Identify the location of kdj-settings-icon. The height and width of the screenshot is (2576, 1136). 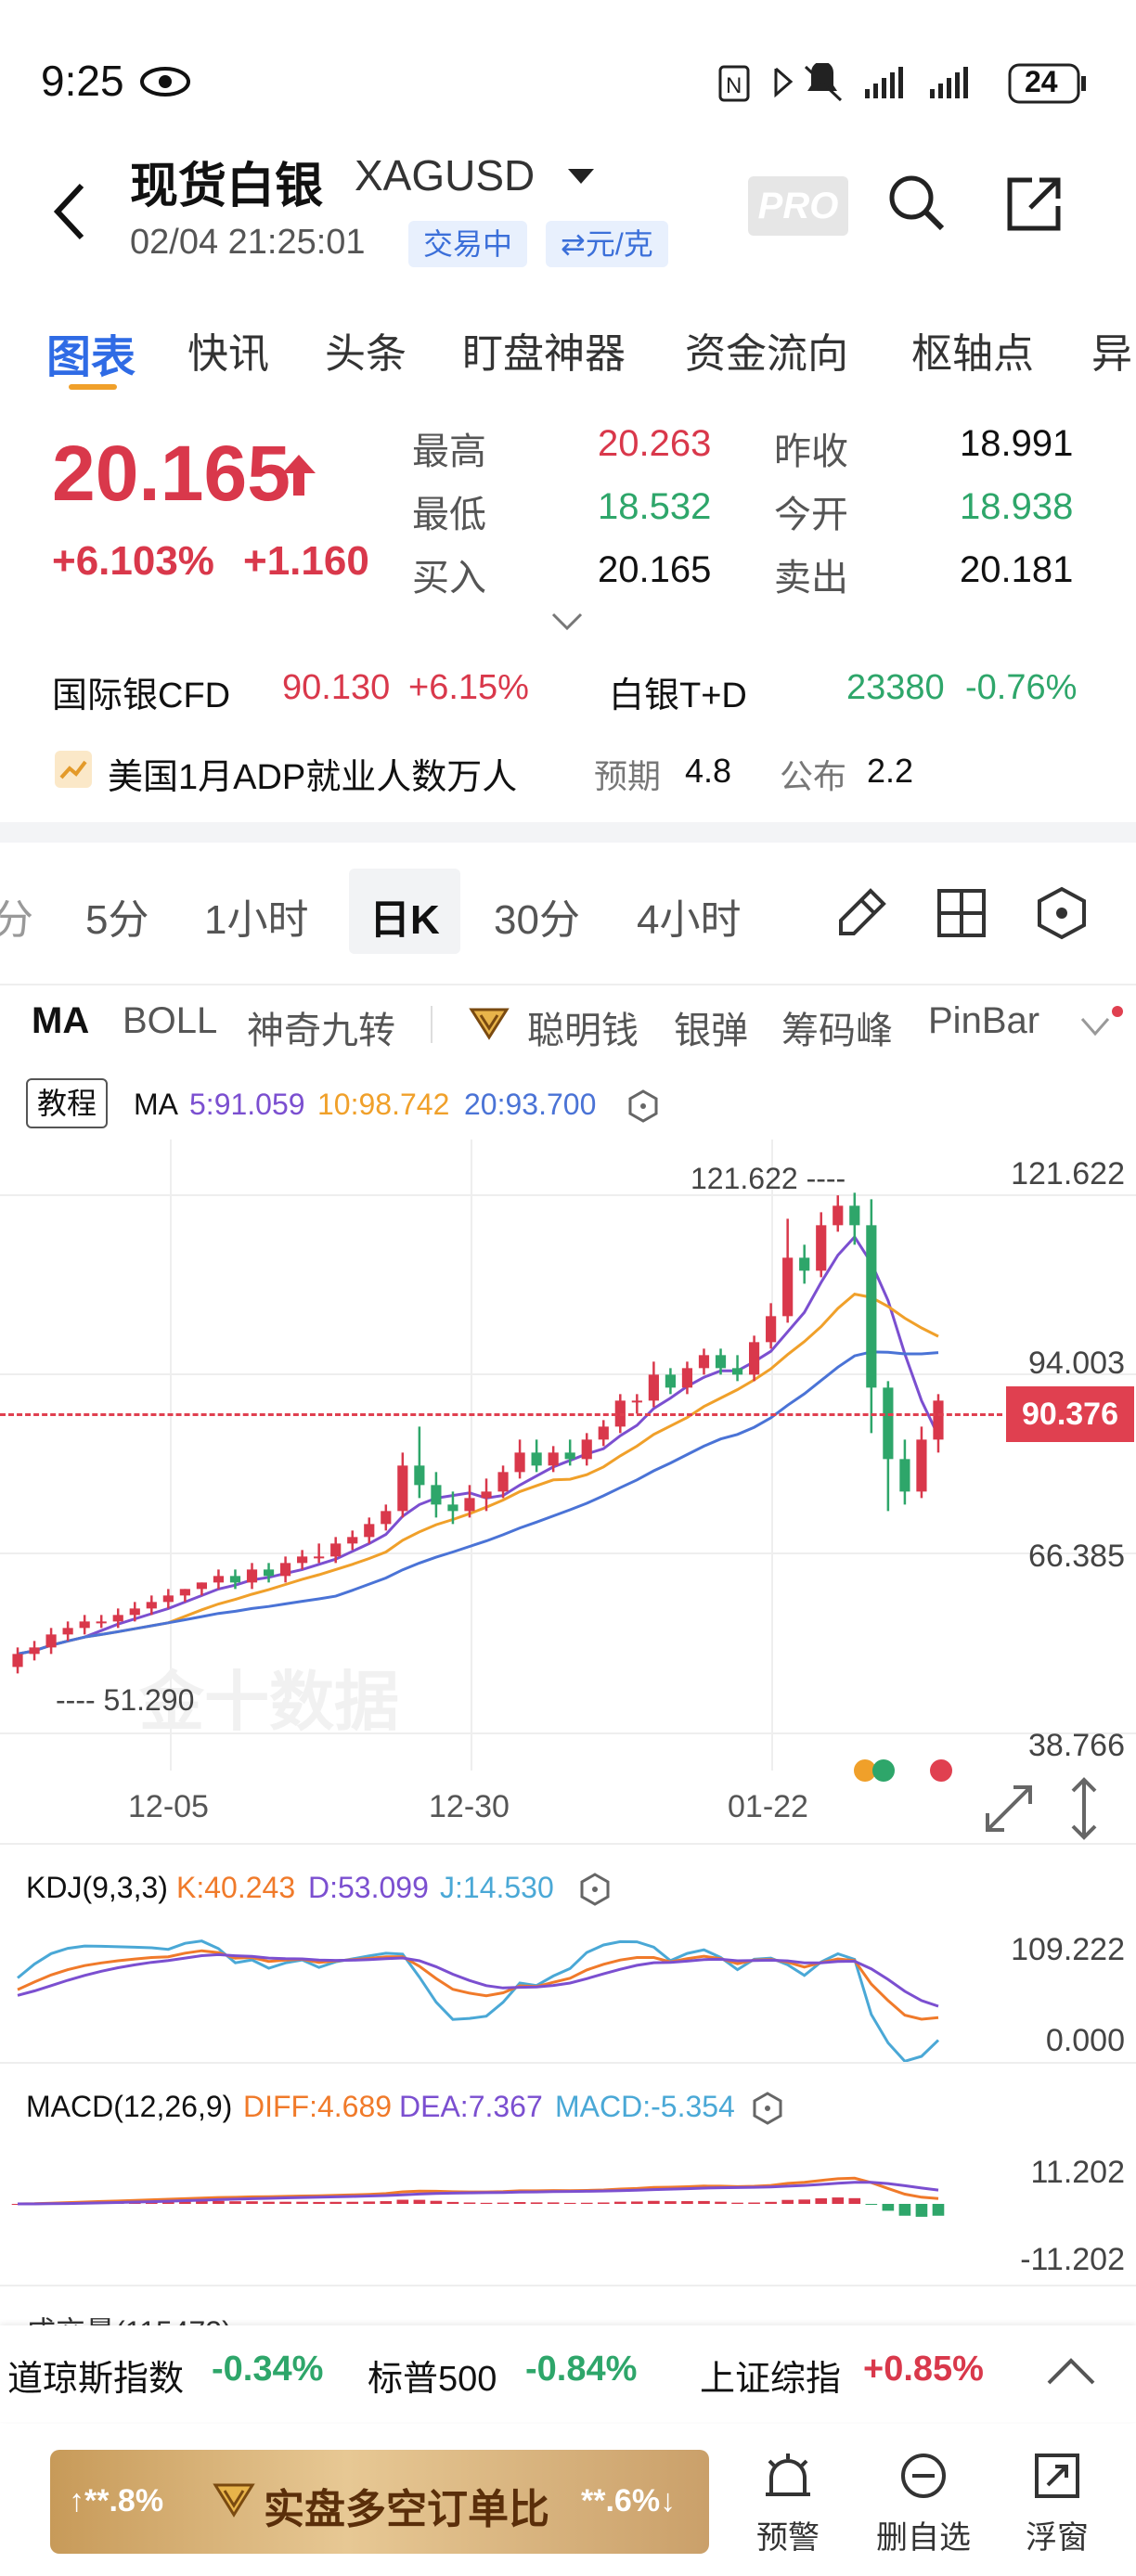
(595, 1889).